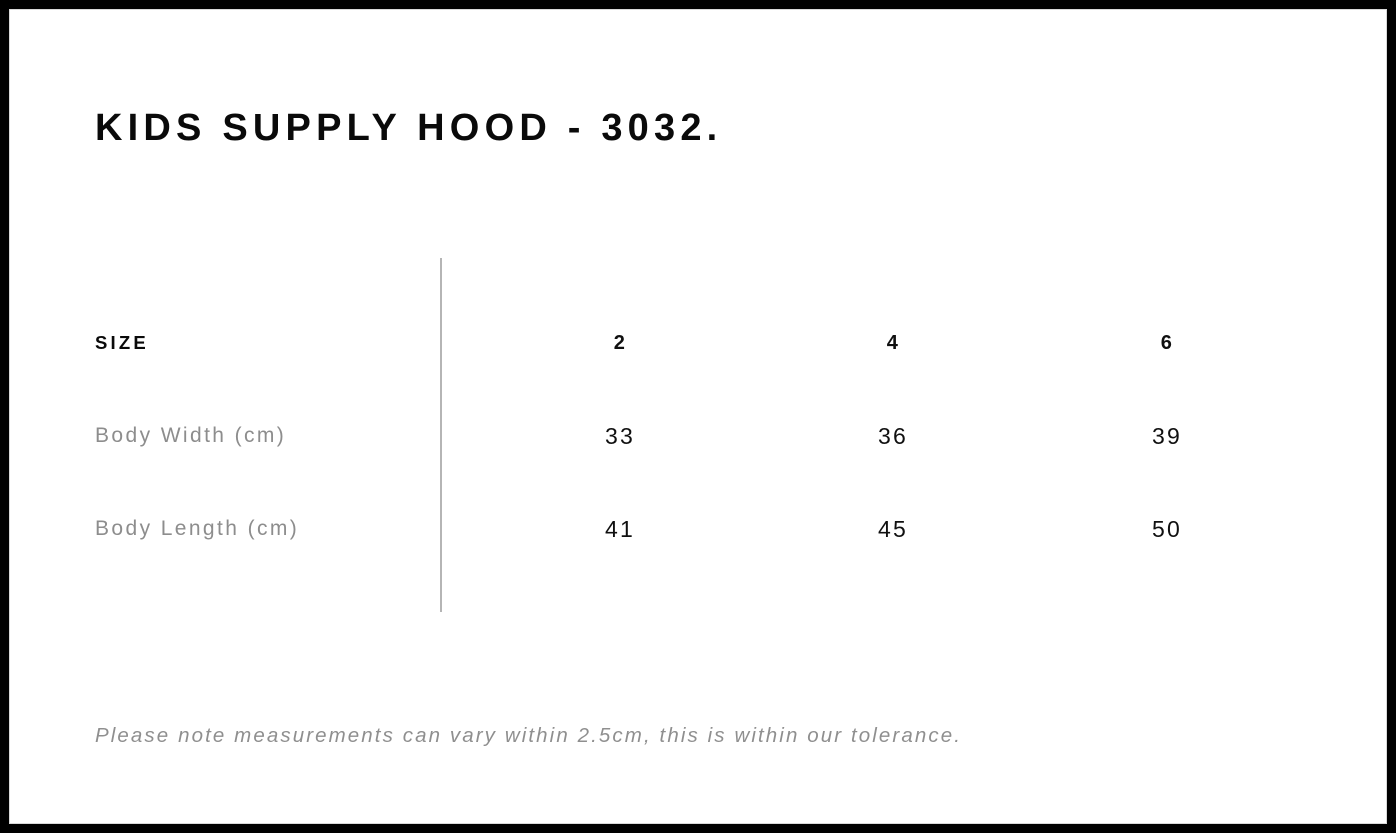 This screenshot has height=833, width=1396. What do you see at coordinates (698, 436) in the screenshot?
I see `table-row: Body Width (cm) 33 36 39` at bounding box center [698, 436].